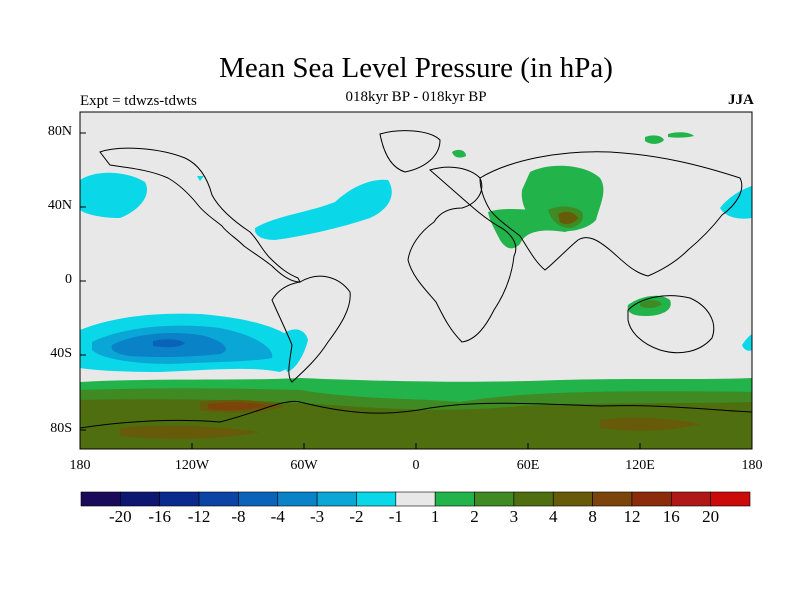  Describe the element at coordinates (83, 281) in the screenshot. I see `latitude-ticks` at that location.